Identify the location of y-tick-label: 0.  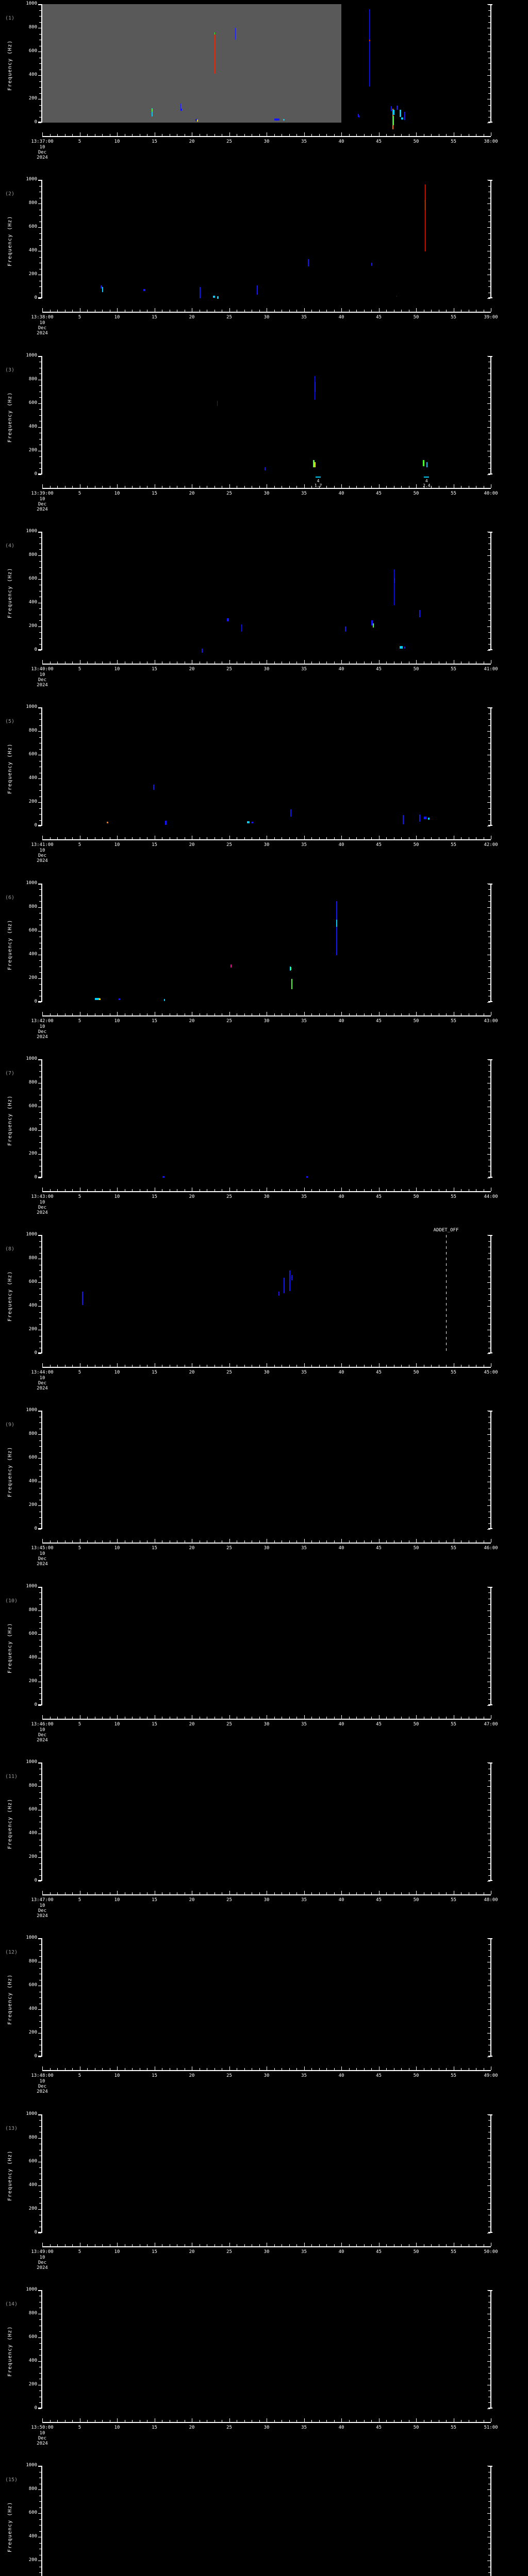
(35, 1529).